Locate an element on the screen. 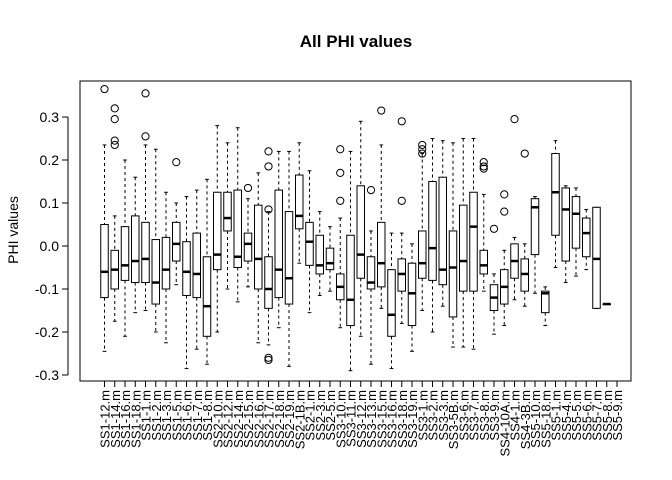 This screenshot has height=480, width=672. box-SS5-10-m is located at coordinates (535, 245).